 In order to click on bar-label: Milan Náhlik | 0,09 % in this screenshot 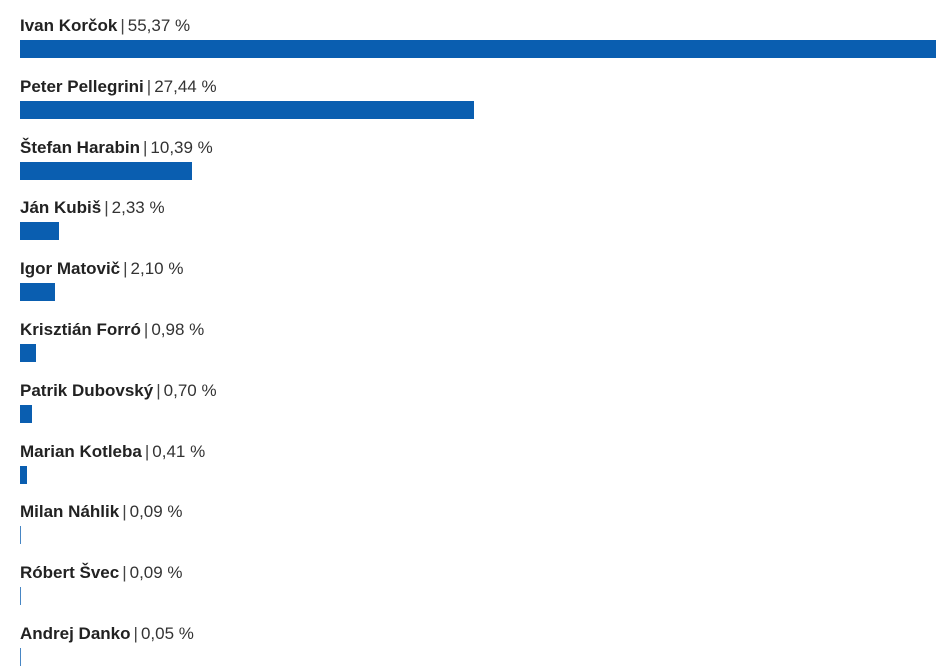, I will do `click(101, 512)`.